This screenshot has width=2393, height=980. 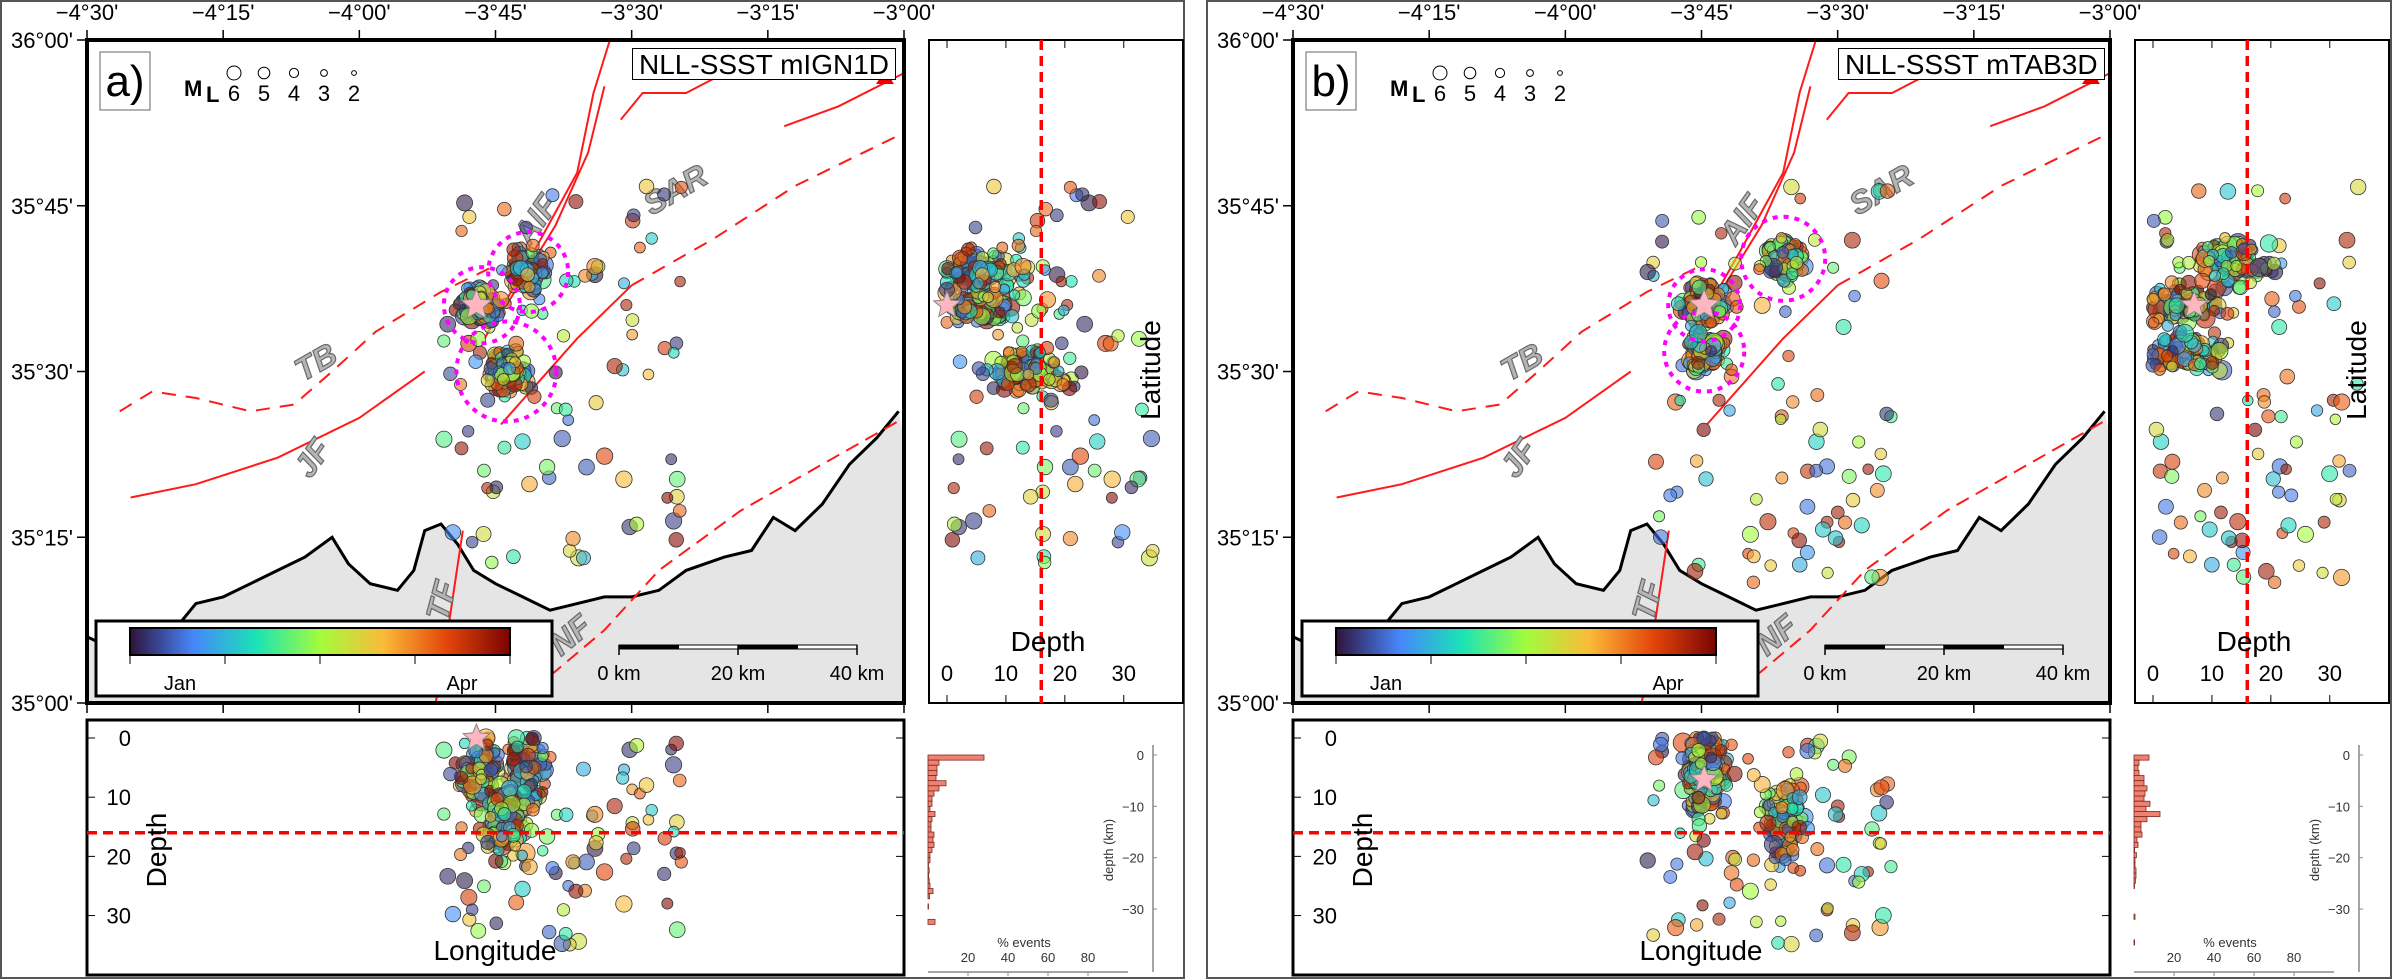 What do you see at coordinates (566, 355) in the screenshot?
I see `fault-sar-solid` at bounding box center [566, 355].